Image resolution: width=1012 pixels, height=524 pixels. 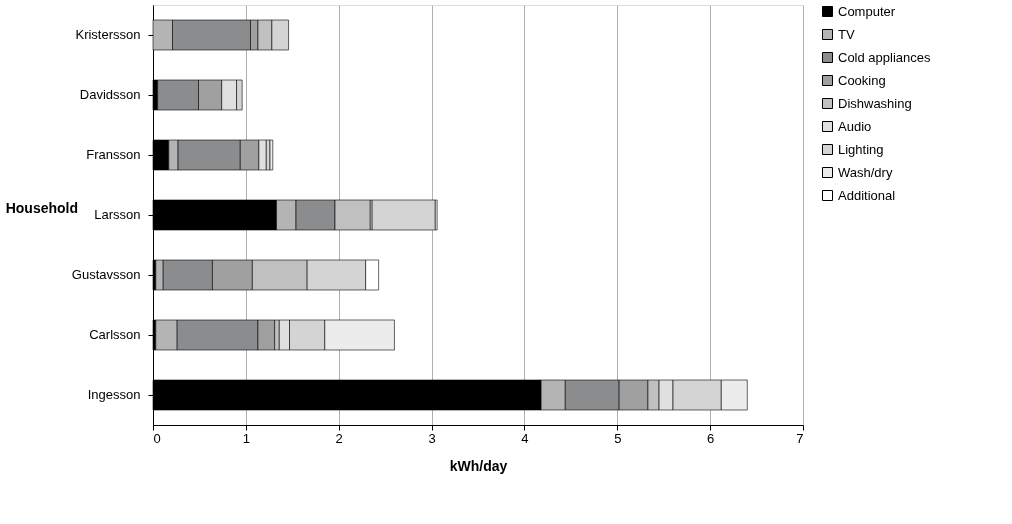 What do you see at coordinates (339, 438) in the screenshot?
I see `x-tick-label: 2` at bounding box center [339, 438].